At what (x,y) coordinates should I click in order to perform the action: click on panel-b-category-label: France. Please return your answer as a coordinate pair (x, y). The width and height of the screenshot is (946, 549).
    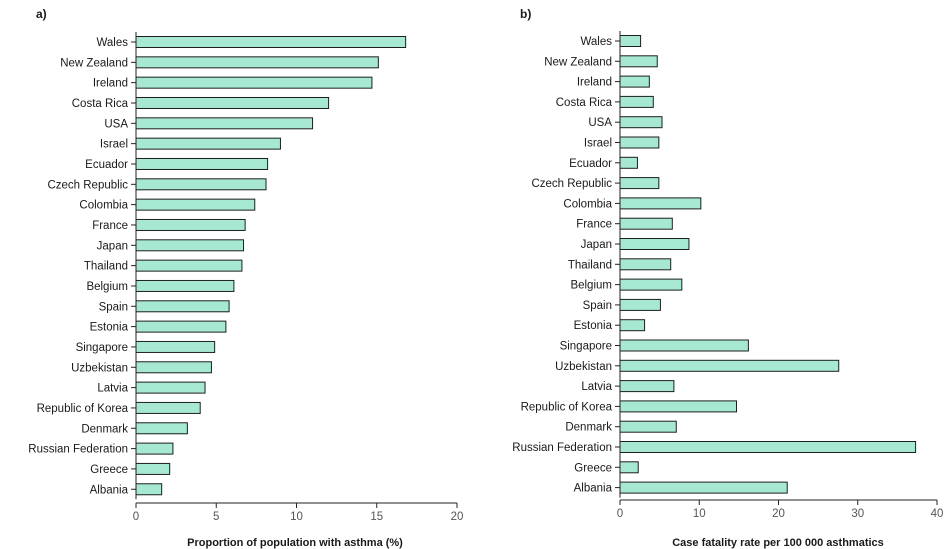
    Looking at the image, I should click on (594, 225).